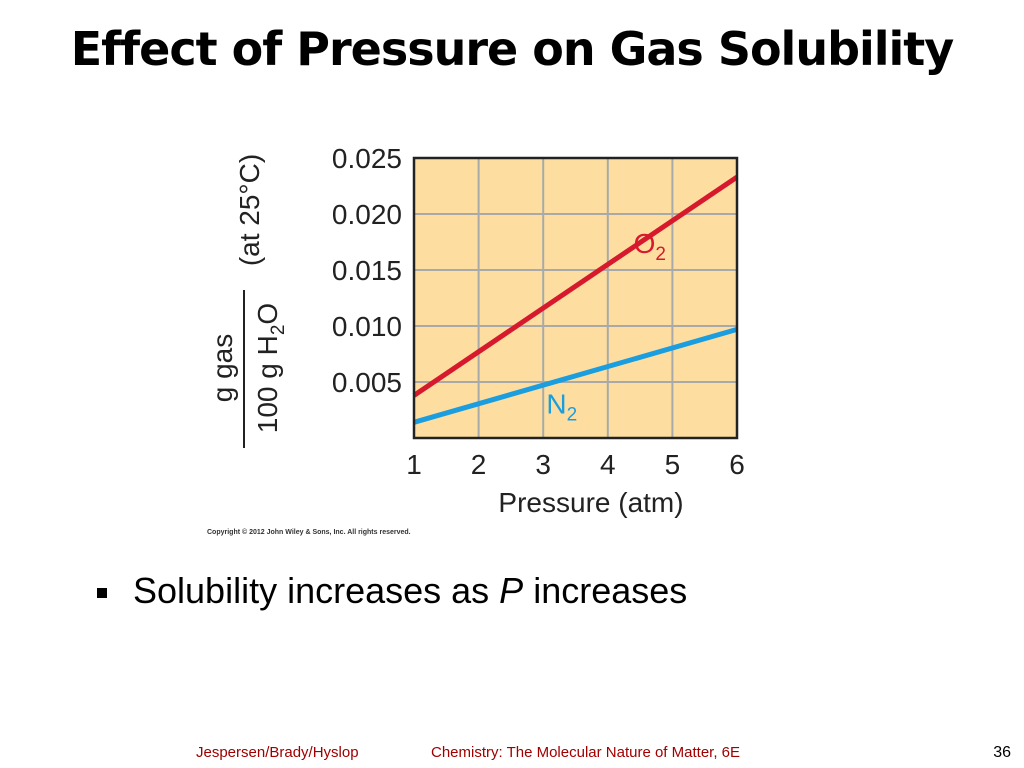  I want to click on y-tick-label: 0.015, so click(367, 270).